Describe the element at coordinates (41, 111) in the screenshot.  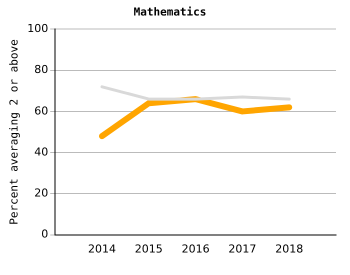
I see `y-tick-label: 60` at that location.